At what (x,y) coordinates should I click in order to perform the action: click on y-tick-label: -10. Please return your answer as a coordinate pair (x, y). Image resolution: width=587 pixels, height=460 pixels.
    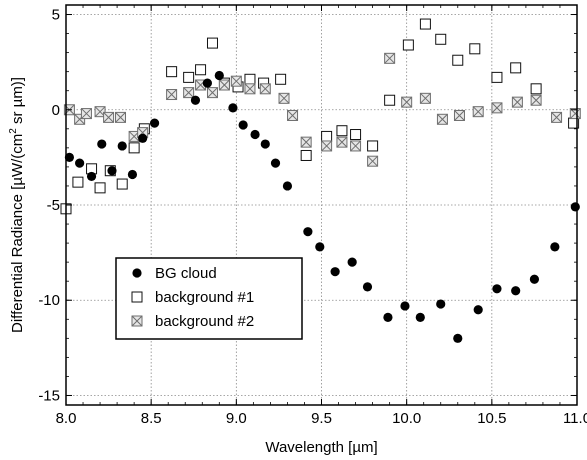
    Looking at the image, I should click on (49, 300).